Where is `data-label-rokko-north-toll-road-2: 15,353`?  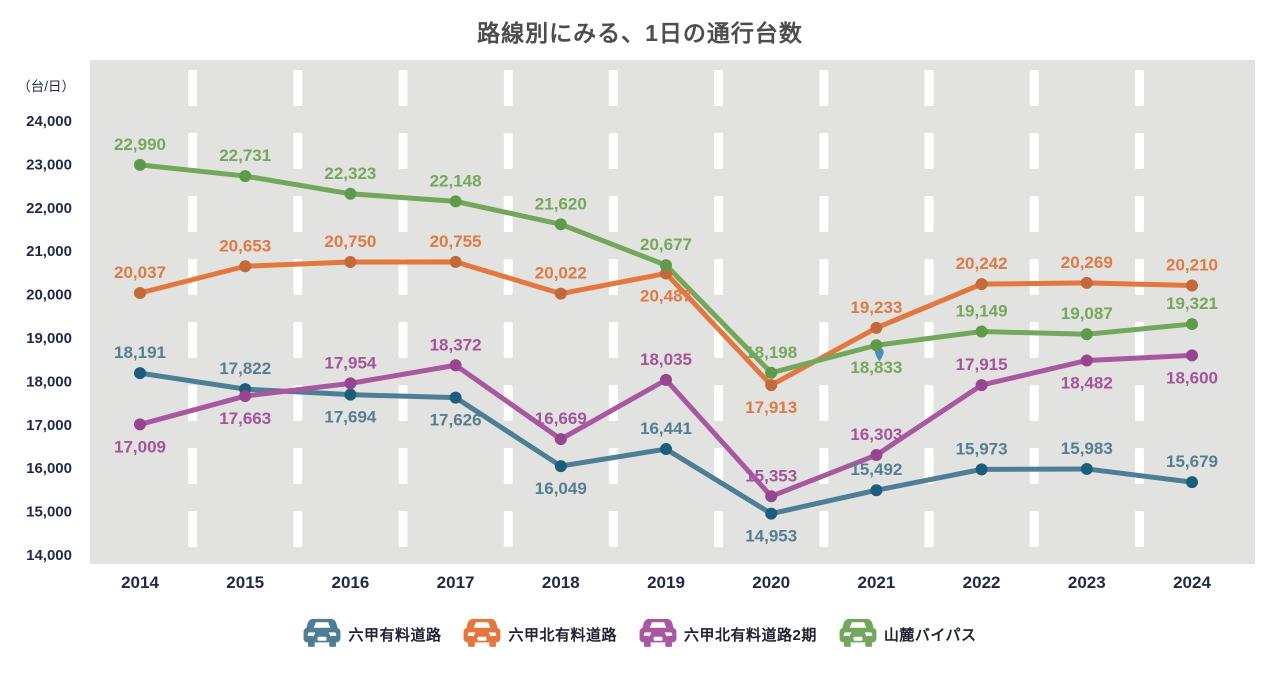 data-label-rokko-north-toll-road-2: 15,353 is located at coordinates (771, 475).